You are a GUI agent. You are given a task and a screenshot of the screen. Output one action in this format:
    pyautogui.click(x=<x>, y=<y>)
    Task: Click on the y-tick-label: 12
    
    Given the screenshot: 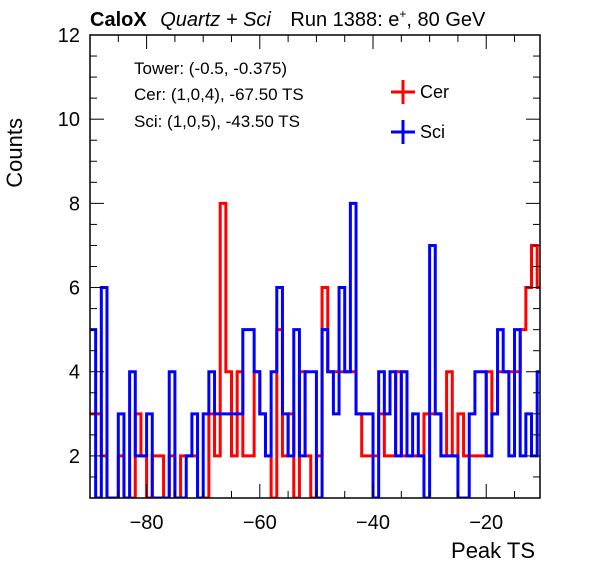 What is the action you would take?
    pyautogui.click(x=69, y=36)
    